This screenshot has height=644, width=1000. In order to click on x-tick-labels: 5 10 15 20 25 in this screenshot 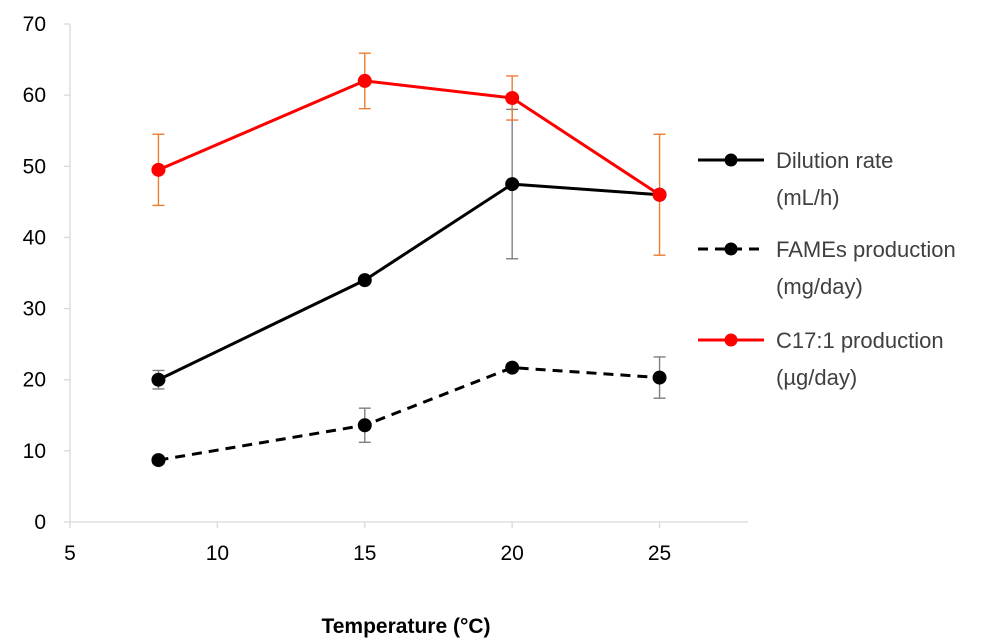, I will do `click(367, 553)`.